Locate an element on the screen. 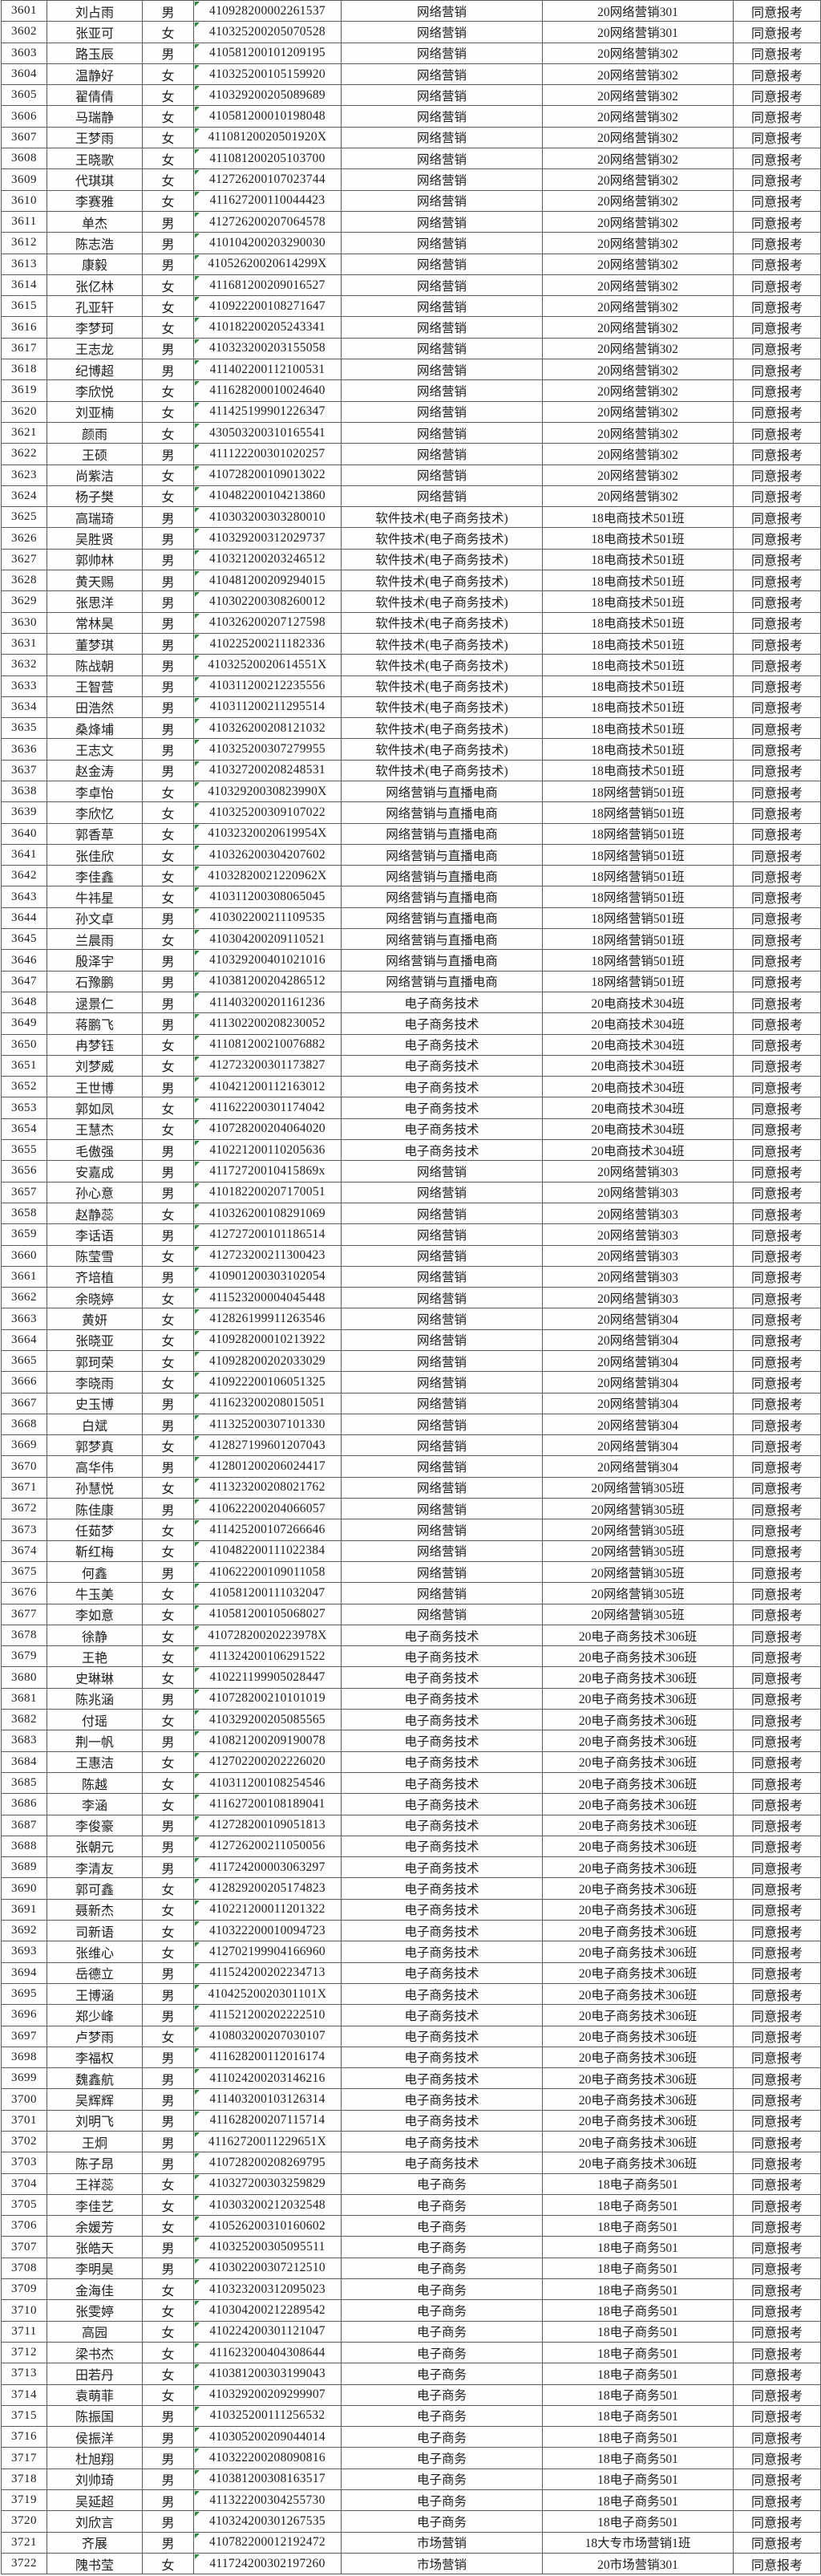  cell-class: 20网络营销301 is located at coordinates (638, 11).